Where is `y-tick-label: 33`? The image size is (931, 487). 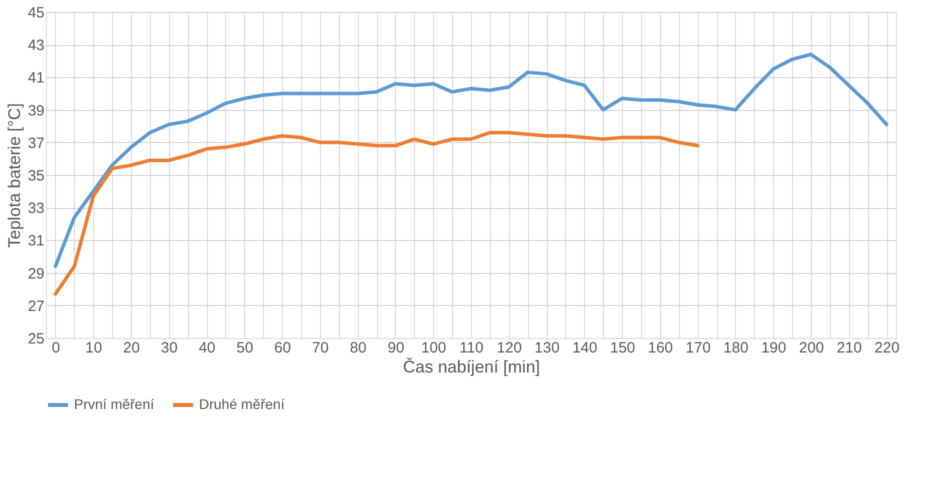 y-tick-label: 33 is located at coordinates (36, 209).